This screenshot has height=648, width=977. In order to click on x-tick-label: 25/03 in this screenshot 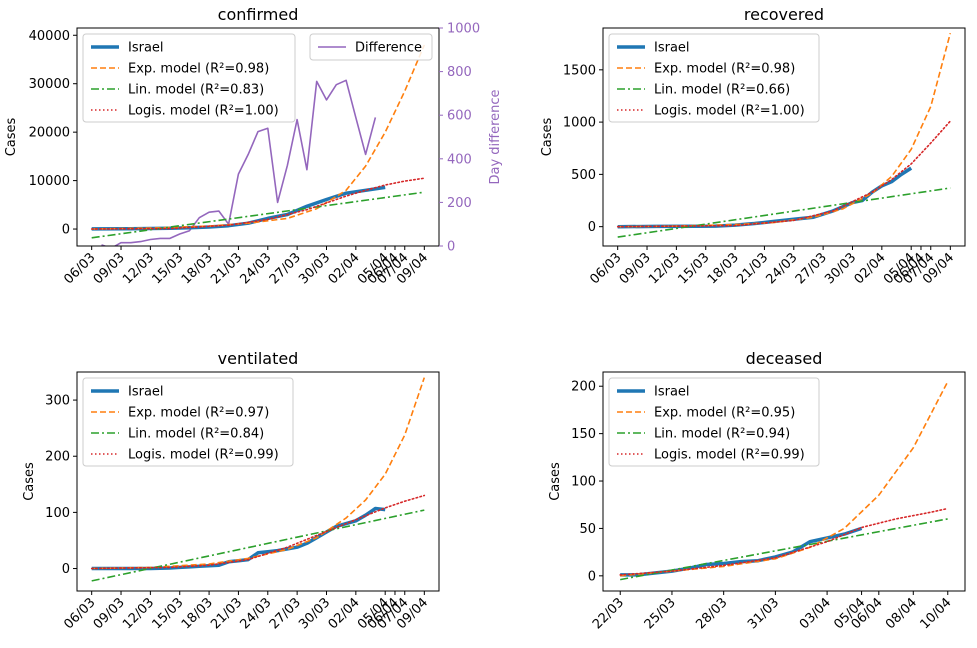, I will do `click(660, 613)`.